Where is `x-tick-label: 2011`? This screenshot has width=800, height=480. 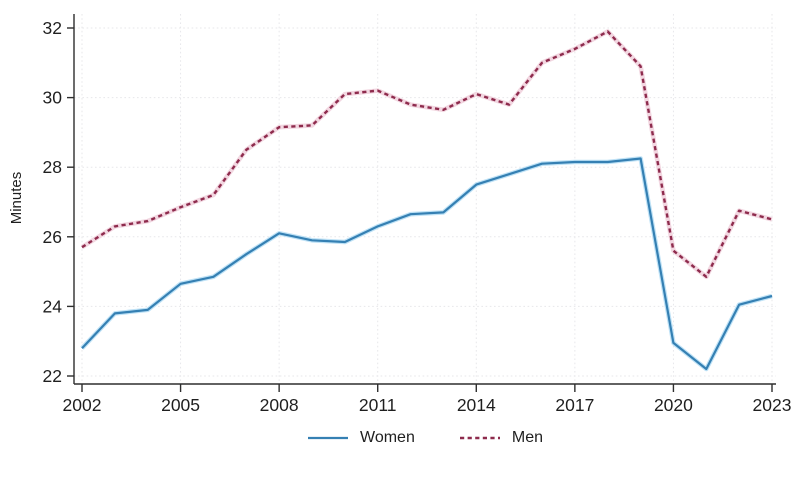 x-tick-label: 2011 is located at coordinates (378, 405).